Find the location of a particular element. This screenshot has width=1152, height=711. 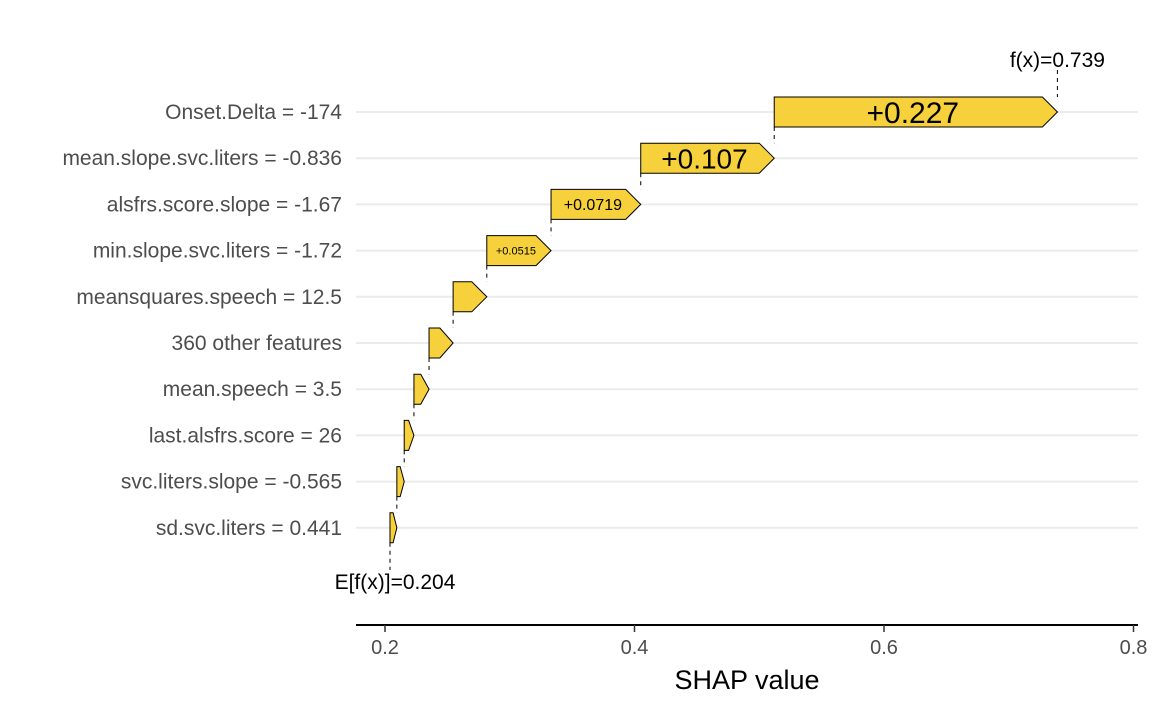

feature-label: alsfrs.score.slope = -1.67 is located at coordinates (224, 204).